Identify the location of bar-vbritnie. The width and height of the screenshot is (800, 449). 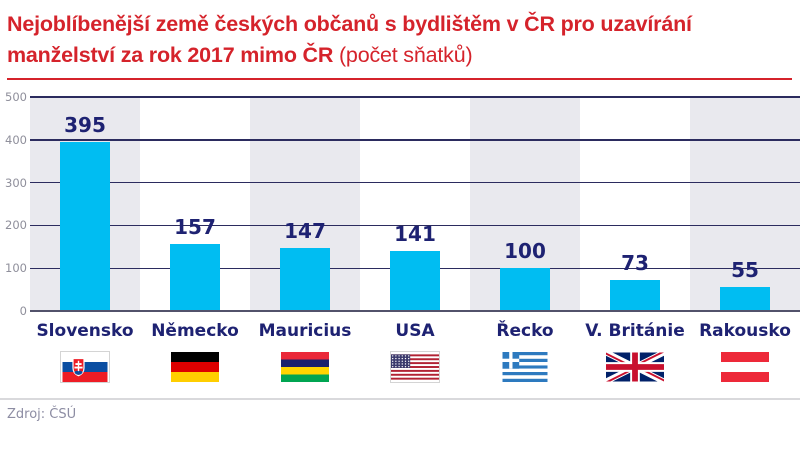
(635, 295).